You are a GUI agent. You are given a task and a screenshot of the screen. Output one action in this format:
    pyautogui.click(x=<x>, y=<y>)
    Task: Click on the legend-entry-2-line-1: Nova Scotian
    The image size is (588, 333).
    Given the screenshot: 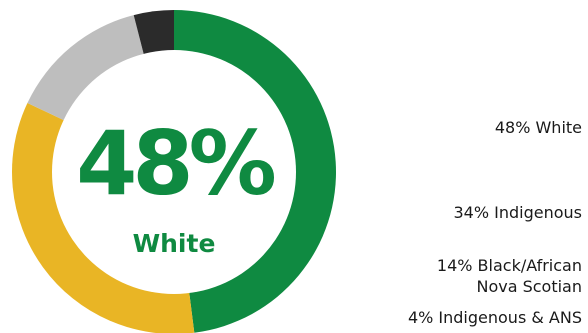 What is the action you would take?
    pyautogui.click(x=529, y=286)
    